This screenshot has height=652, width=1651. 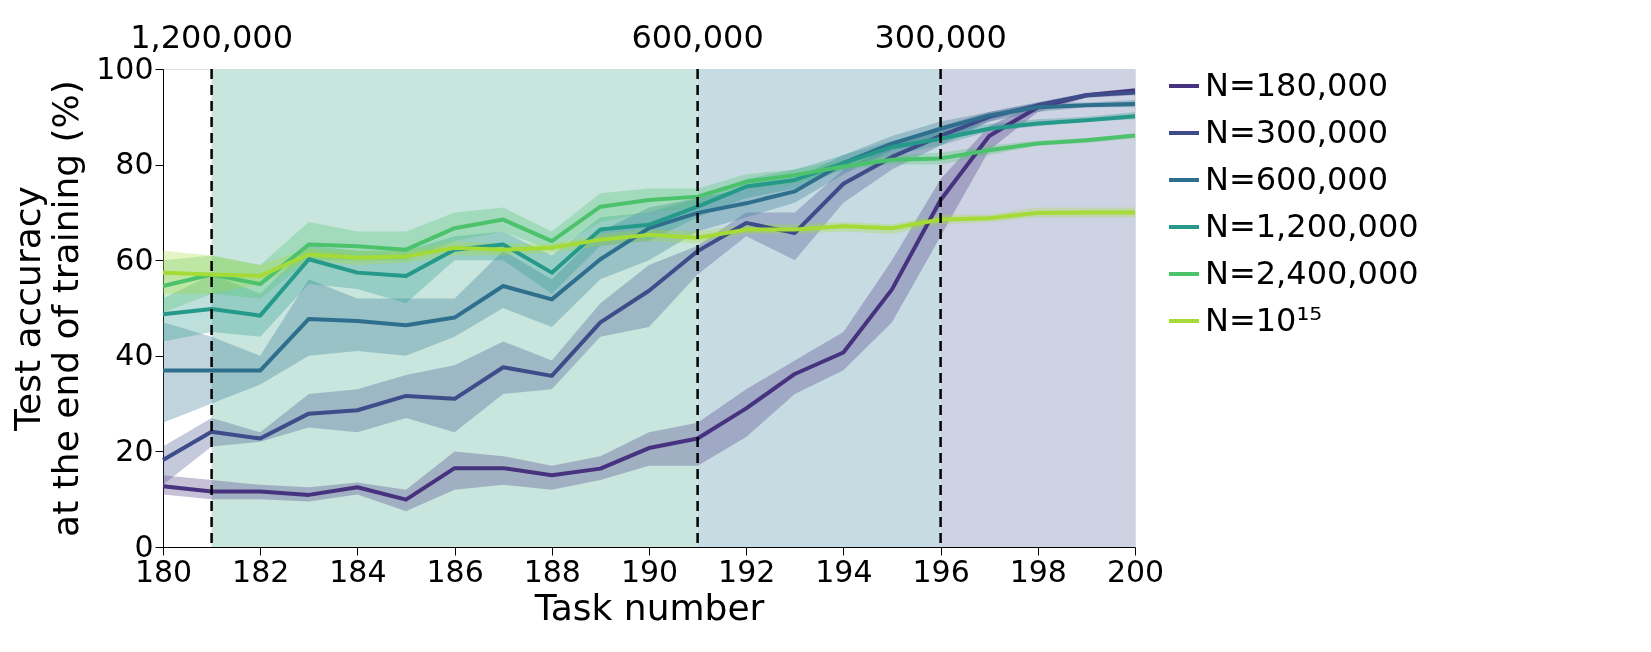 What do you see at coordinates (1297, 85) in the screenshot?
I see `legend-label: N=180,000` at bounding box center [1297, 85].